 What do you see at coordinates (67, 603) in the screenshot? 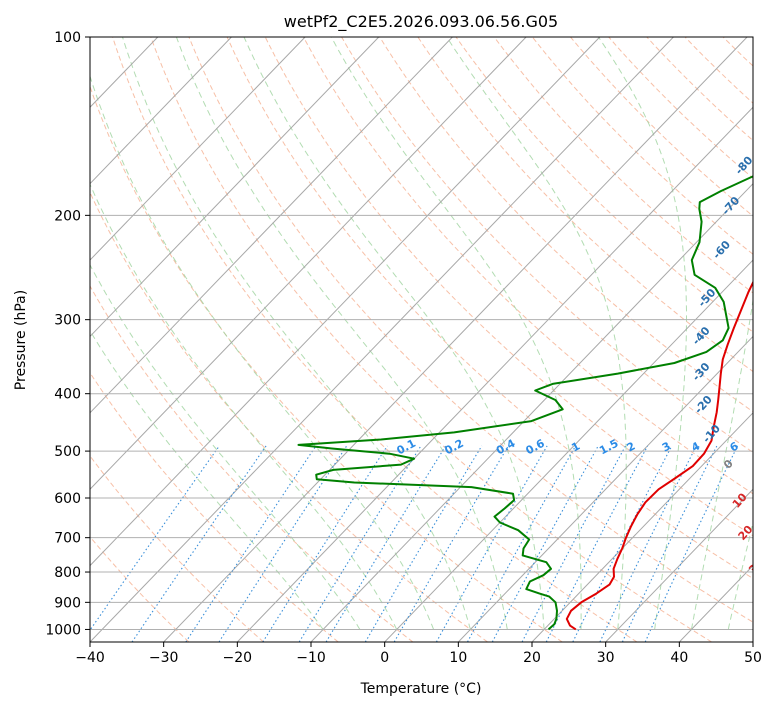
I see `y-tick-label: 900` at bounding box center [67, 603].